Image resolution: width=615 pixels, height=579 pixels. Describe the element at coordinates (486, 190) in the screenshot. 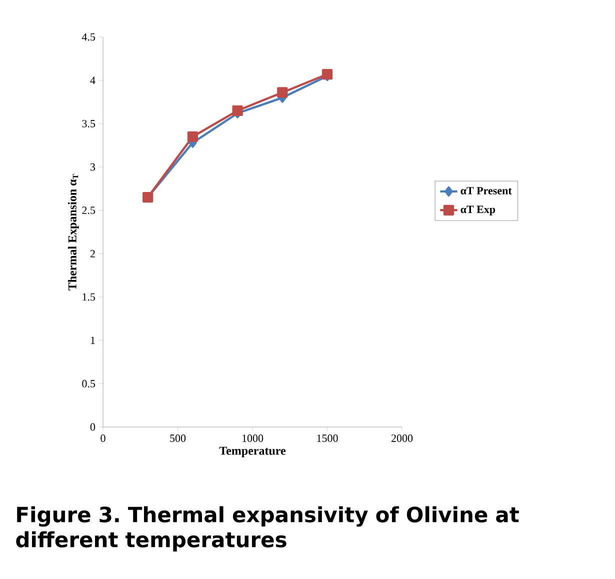

I see `legend-label: αT Present` at that location.